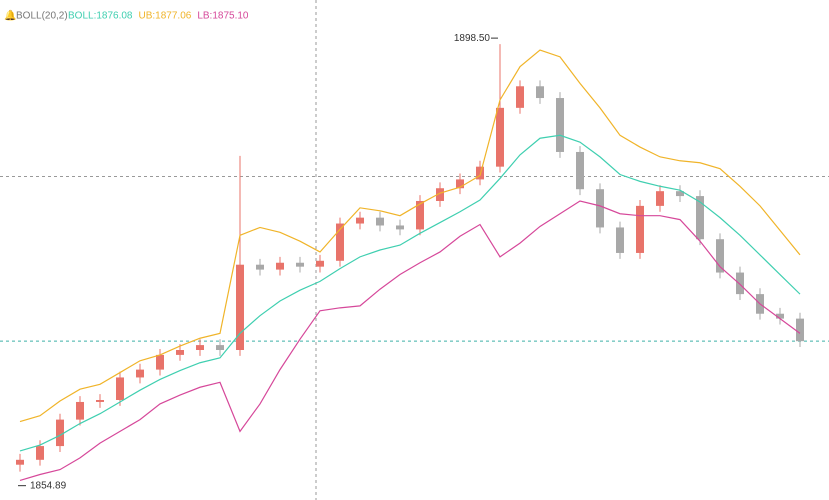 This screenshot has height=500, width=829. I want to click on legend-entry: LB:1875.10, so click(223, 16).